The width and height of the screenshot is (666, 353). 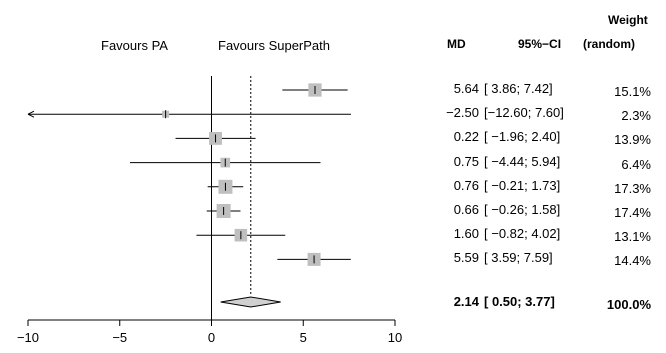 What do you see at coordinates (466, 137) in the screenshot?
I see `study-md-value: 0.22` at bounding box center [466, 137].